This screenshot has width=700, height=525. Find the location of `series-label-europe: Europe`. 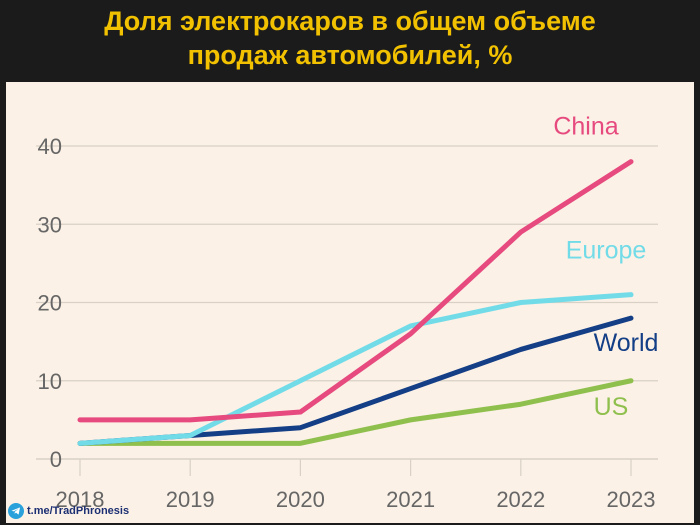

series-label-europe: Europe is located at coordinates (606, 251).